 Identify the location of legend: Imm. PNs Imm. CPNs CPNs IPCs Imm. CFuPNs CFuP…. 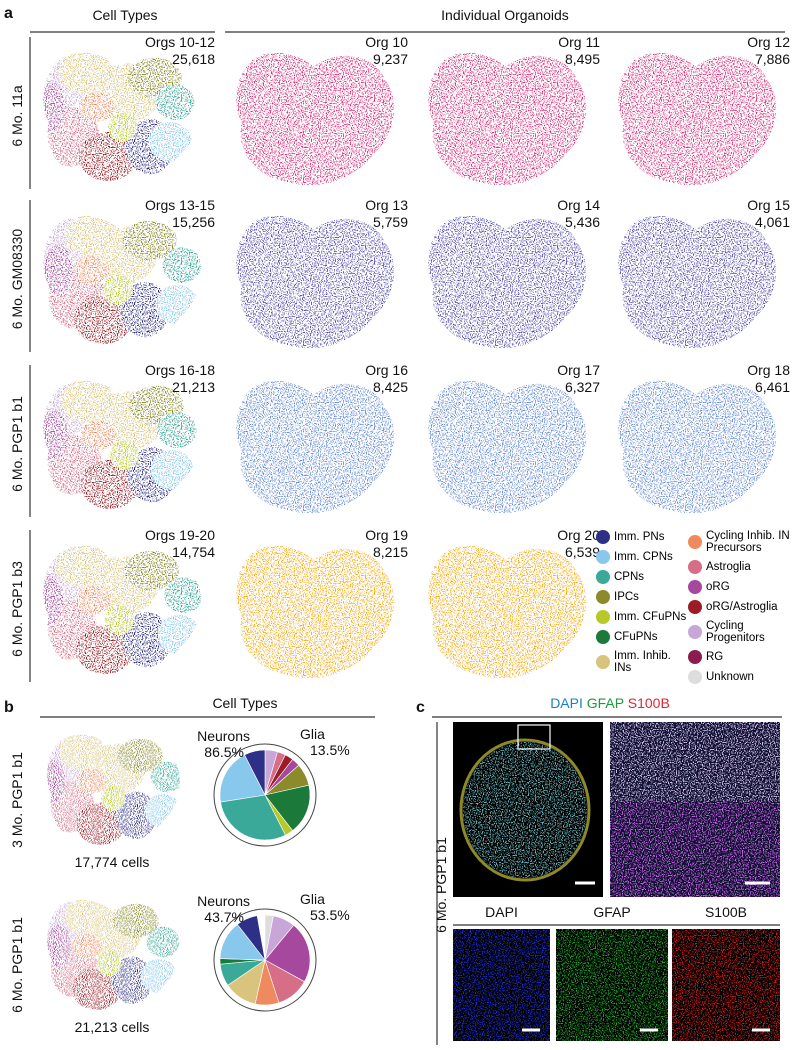
(696, 607).